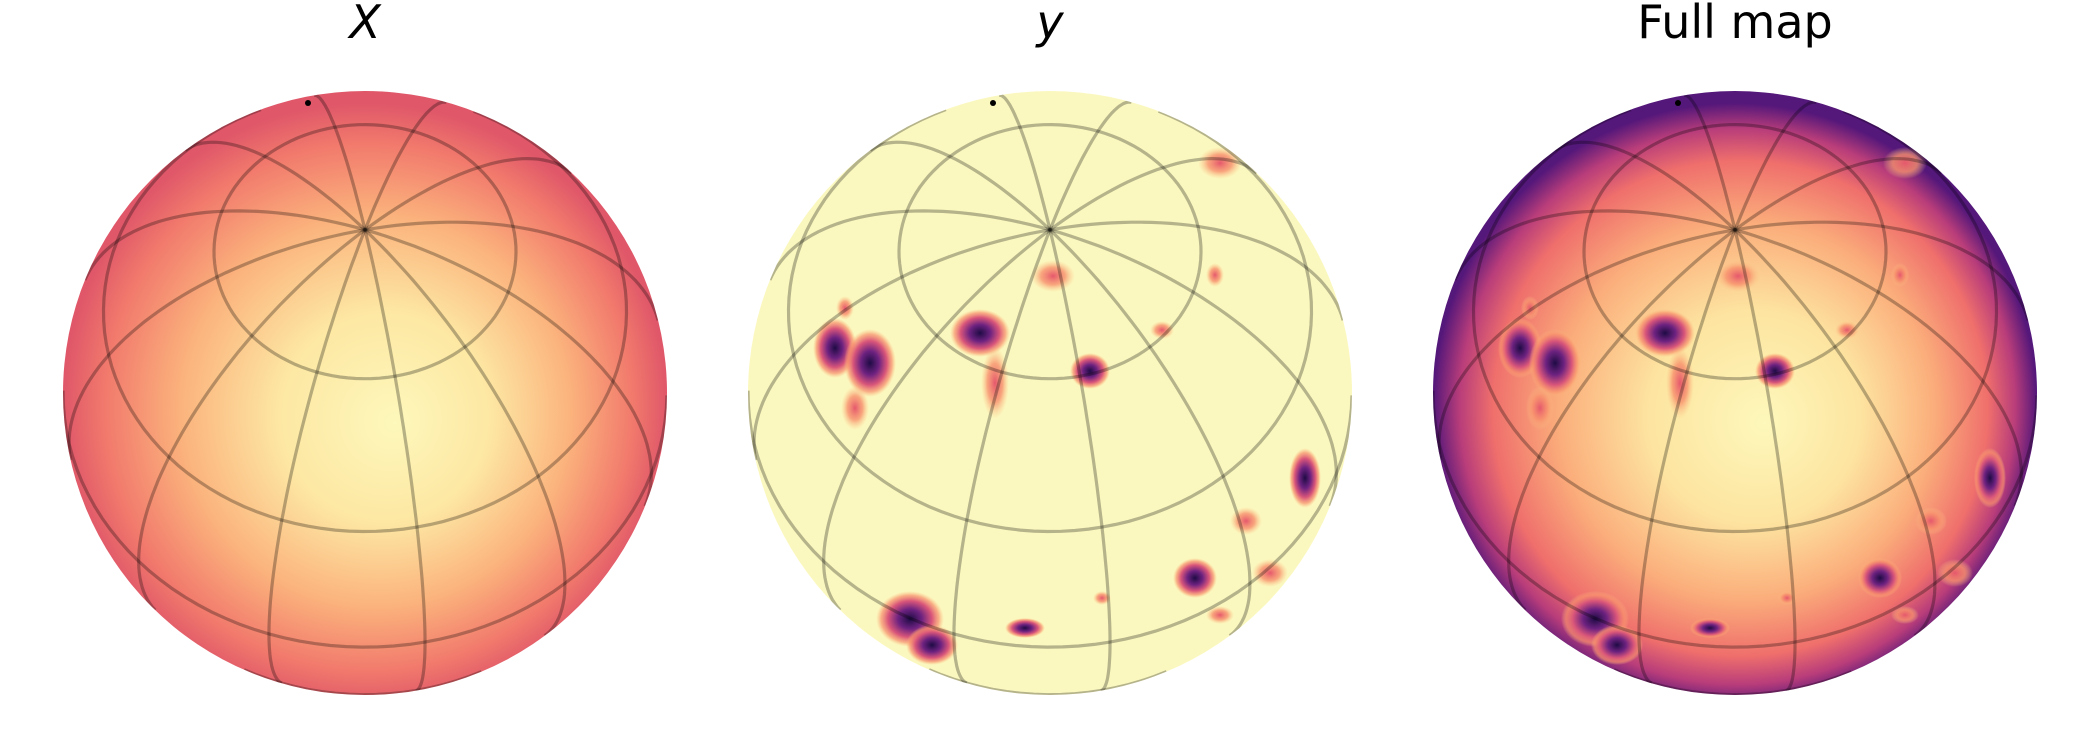  I want to click on panel-title-x: X, so click(364, 24).